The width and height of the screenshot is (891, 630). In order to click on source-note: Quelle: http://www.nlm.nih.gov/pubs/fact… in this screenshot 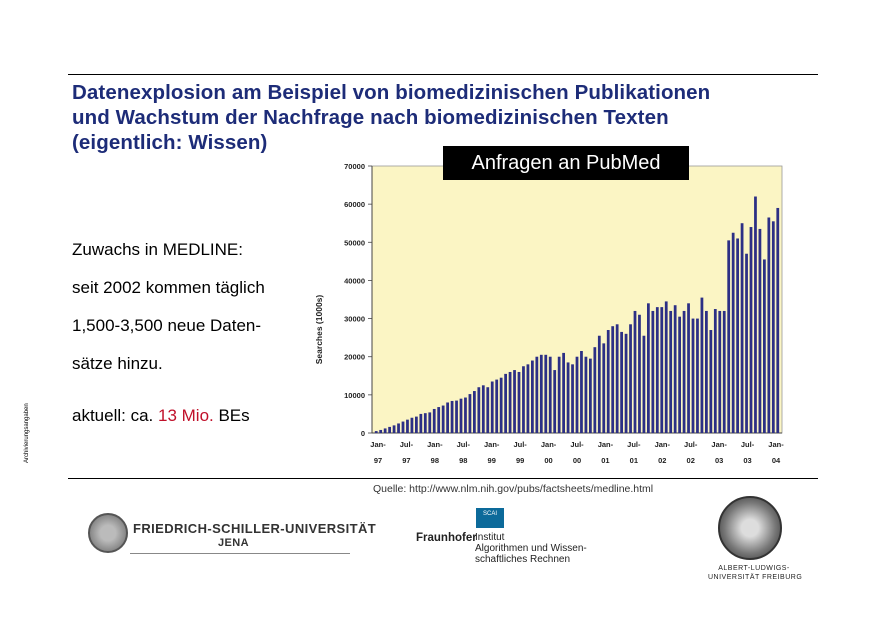, I will do `click(513, 489)`.